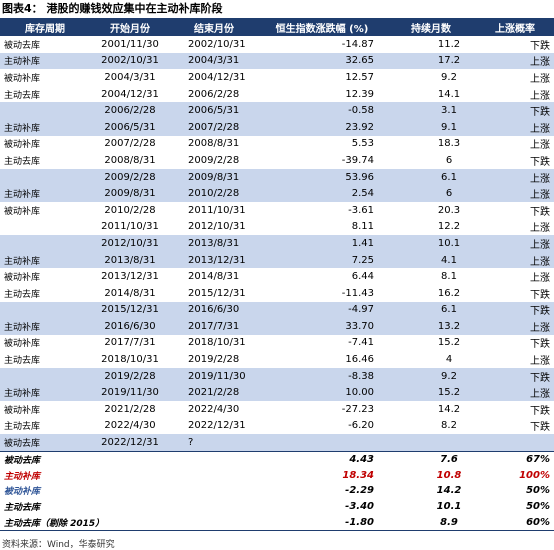  I want to click on summary-label: 主动去库（剔除 2015）, so click(54, 523).